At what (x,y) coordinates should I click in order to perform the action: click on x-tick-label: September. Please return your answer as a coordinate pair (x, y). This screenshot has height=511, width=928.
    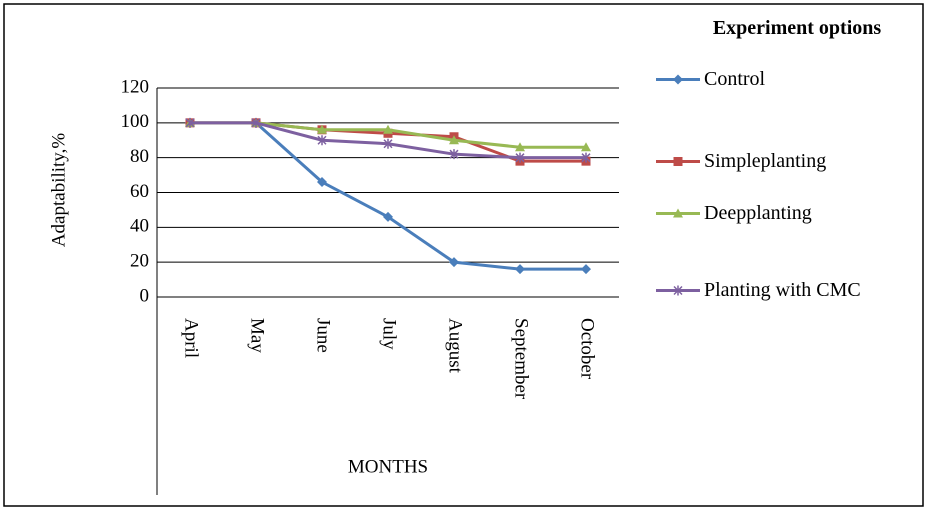
    Looking at the image, I should click on (521, 359).